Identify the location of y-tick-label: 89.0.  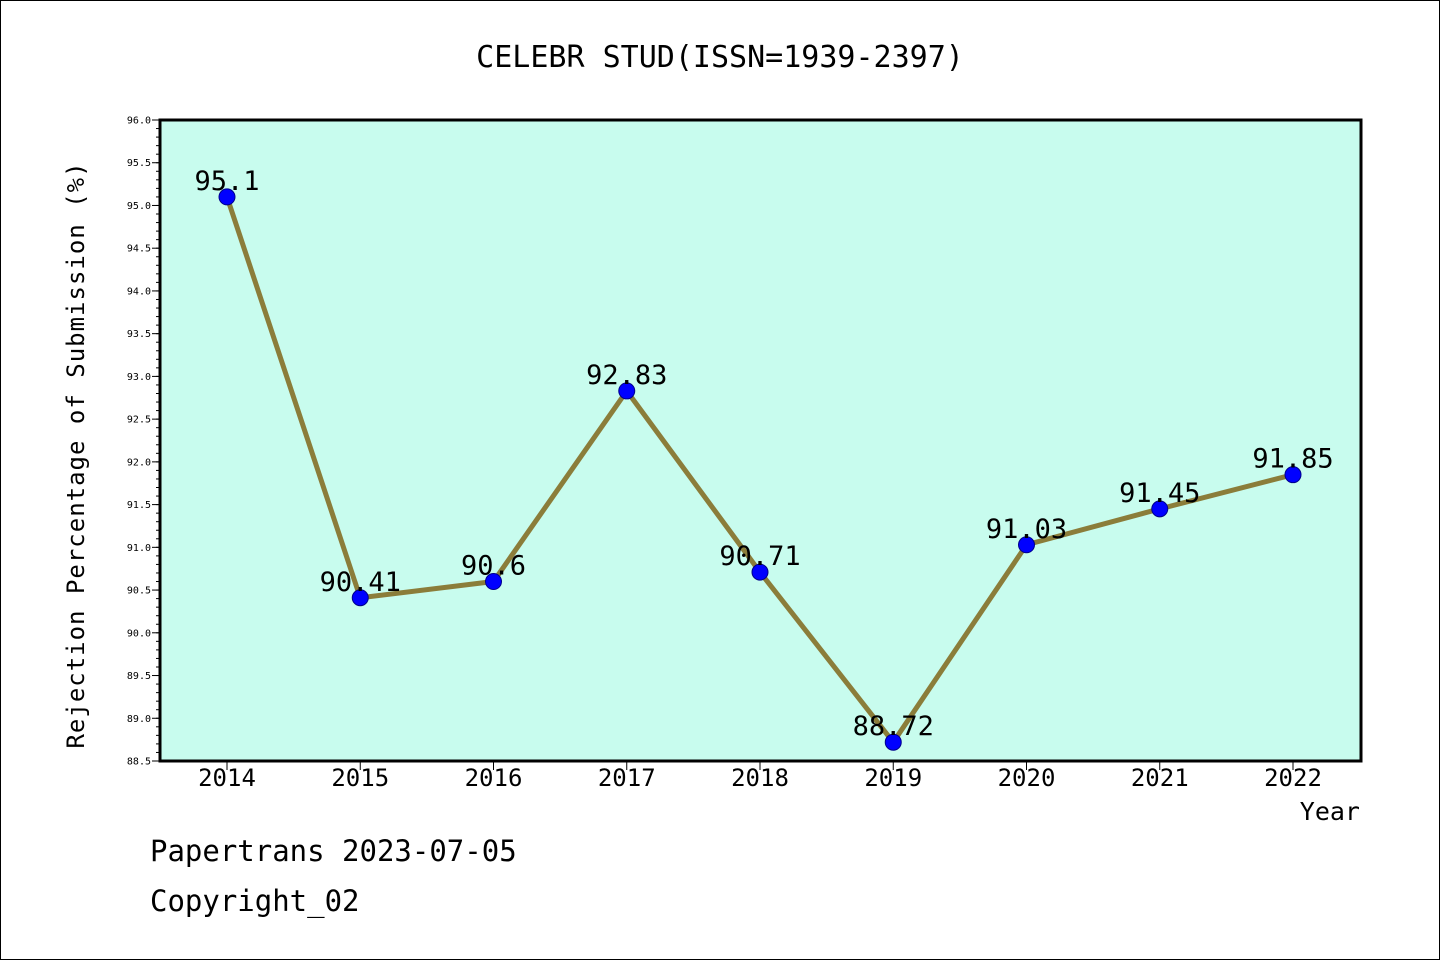
(139, 719).